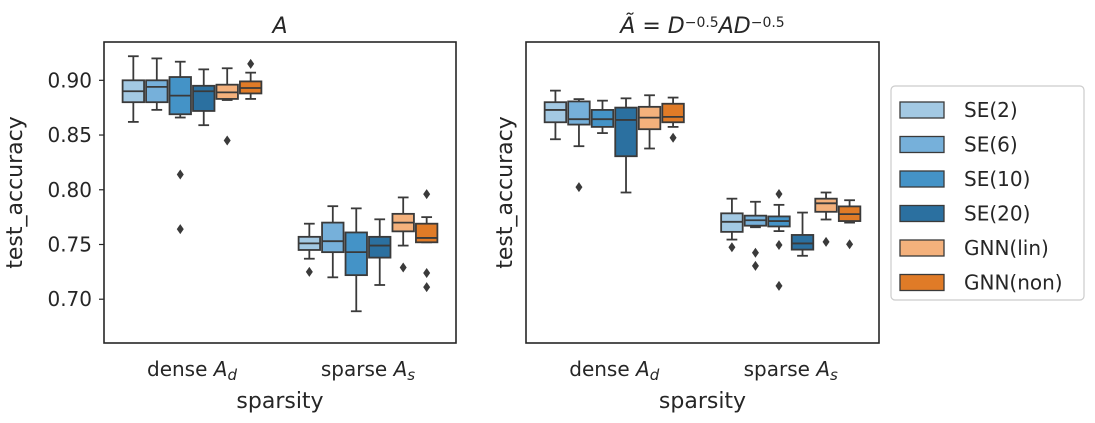 This screenshot has height=423, width=1095. What do you see at coordinates (69, 244) in the screenshot?
I see `y-tick-label: 0.75` at bounding box center [69, 244].